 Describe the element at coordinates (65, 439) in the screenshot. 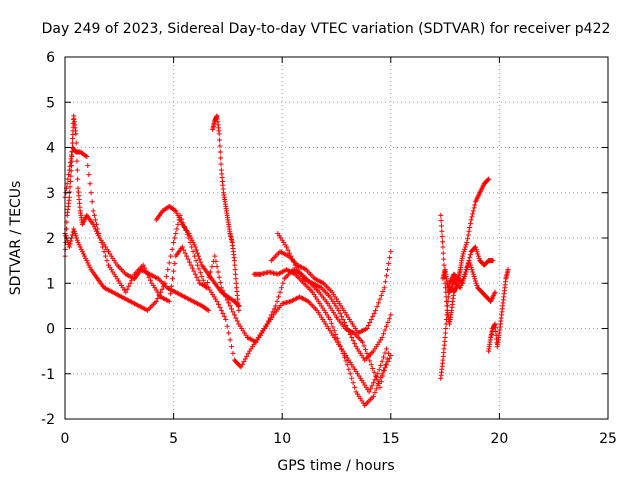

I see `x-tick-label: 0` at that location.